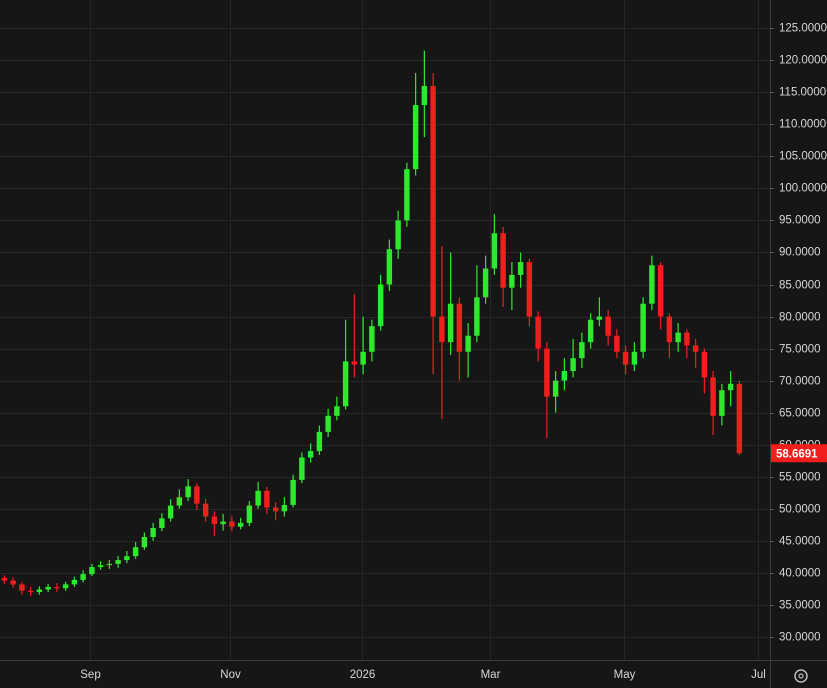 The height and width of the screenshot is (688, 827). What do you see at coordinates (800, 542) in the screenshot?
I see `y-tick-label: 45.0000` at bounding box center [800, 542].